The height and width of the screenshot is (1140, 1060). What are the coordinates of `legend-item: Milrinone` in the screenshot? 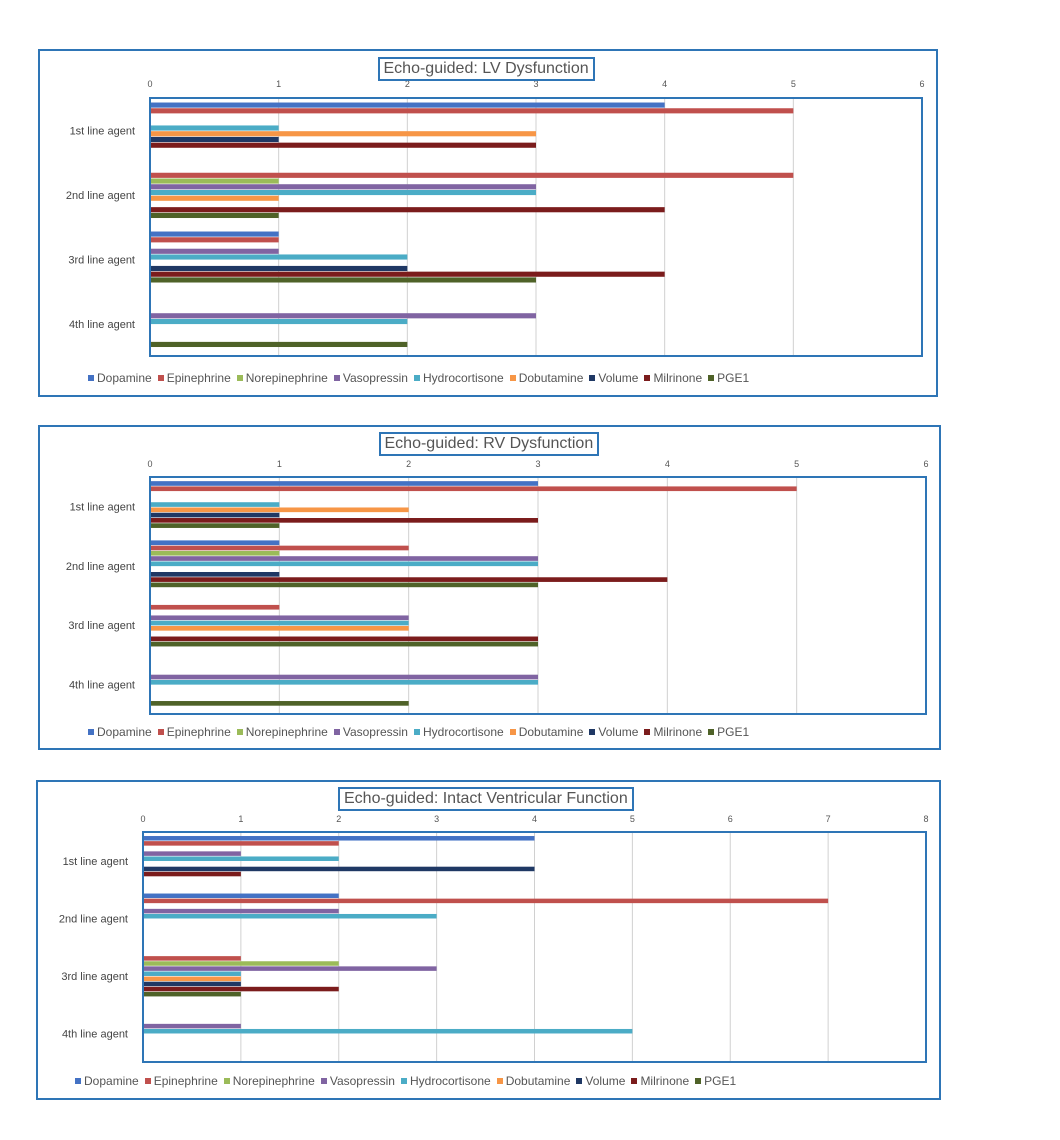 It's located at (673, 378).